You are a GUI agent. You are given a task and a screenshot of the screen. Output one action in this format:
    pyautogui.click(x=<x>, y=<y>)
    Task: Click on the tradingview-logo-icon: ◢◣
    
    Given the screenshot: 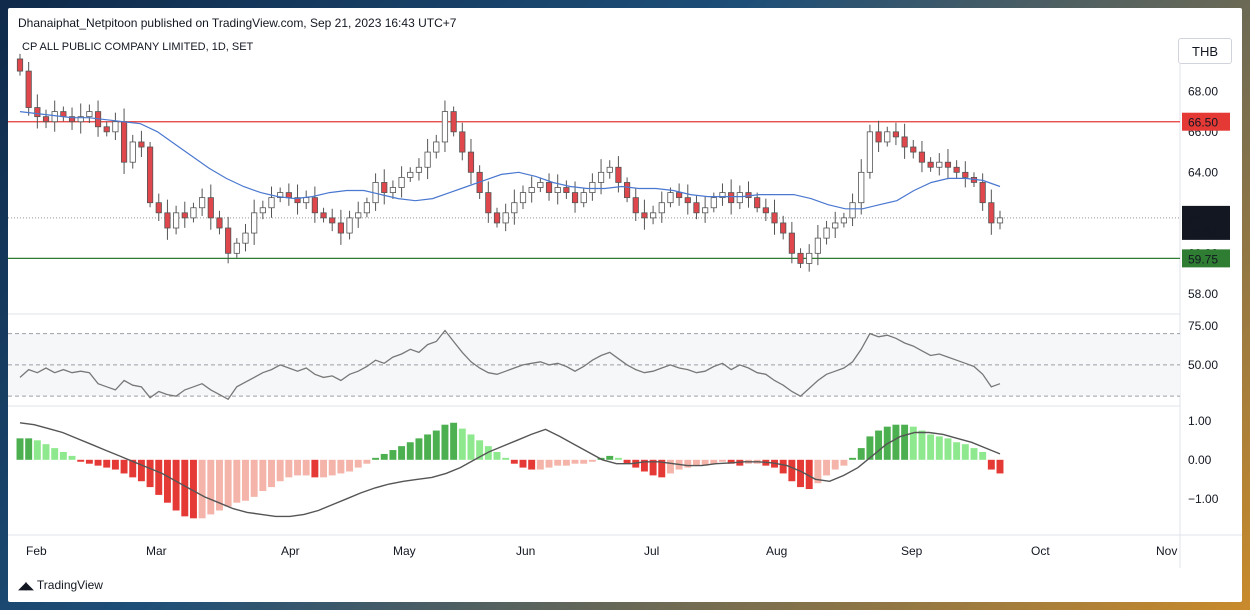 What is the action you would take?
    pyautogui.click(x=26, y=585)
    